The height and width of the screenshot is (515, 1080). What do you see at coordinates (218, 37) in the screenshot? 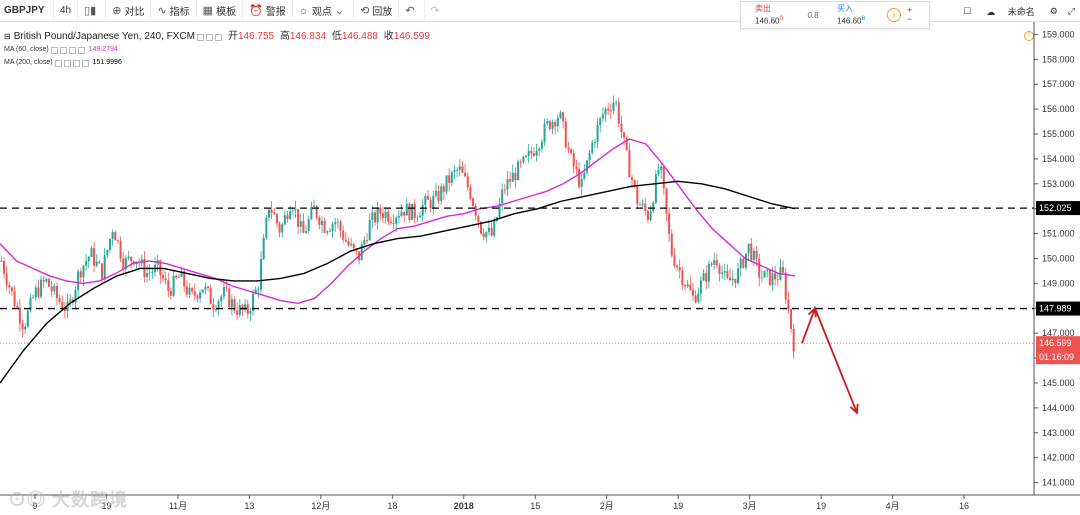
I see `close-icon` at bounding box center [218, 37].